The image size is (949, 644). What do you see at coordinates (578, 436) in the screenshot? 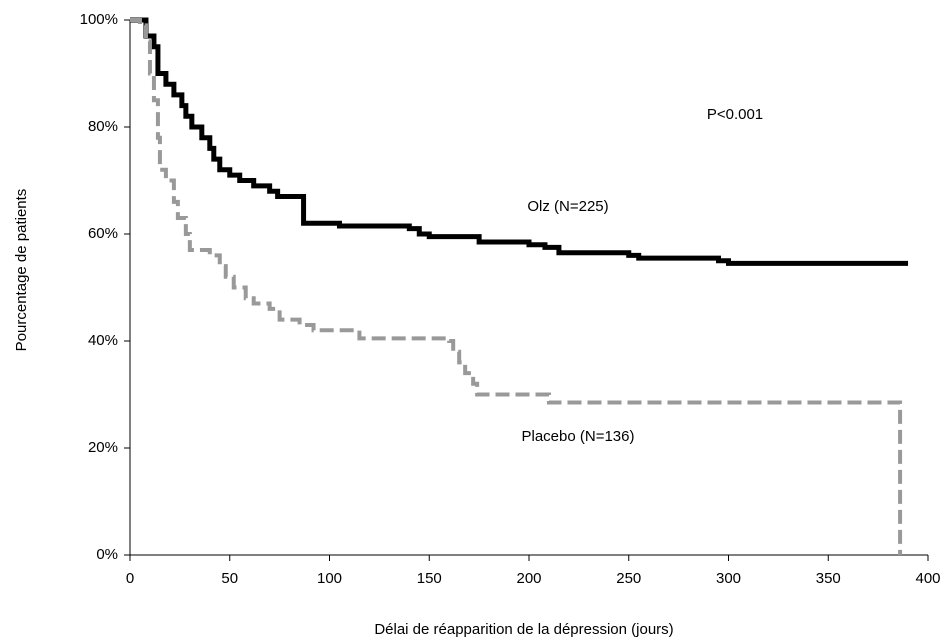
I see `series-label: Placebo (N=136)` at bounding box center [578, 436].